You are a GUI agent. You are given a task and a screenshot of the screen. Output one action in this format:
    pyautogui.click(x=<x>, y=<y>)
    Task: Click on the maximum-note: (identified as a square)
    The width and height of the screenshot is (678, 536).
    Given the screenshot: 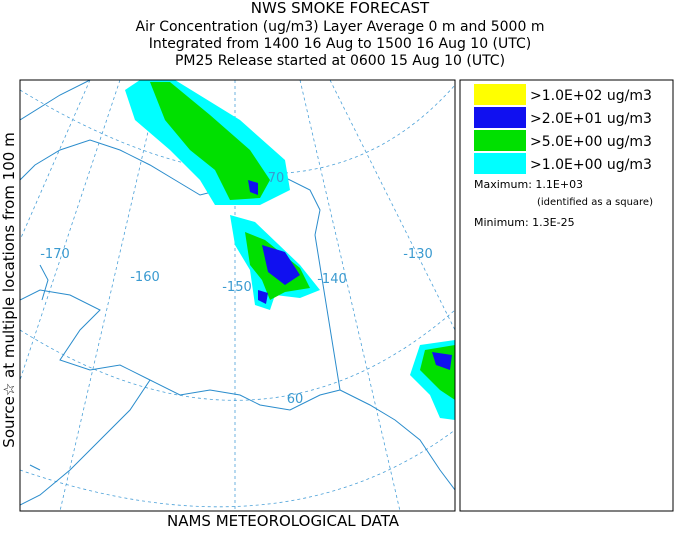 What is the action you would take?
    pyautogui.click(x=595, y=202)
    